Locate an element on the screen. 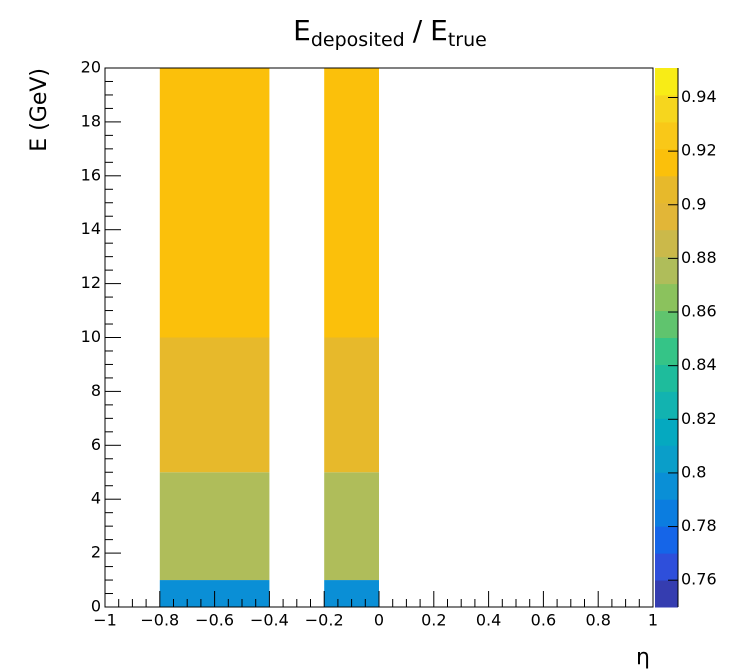 The image size is (733, 672). y-tick-label: 12 is located at coordinates (91, 282).